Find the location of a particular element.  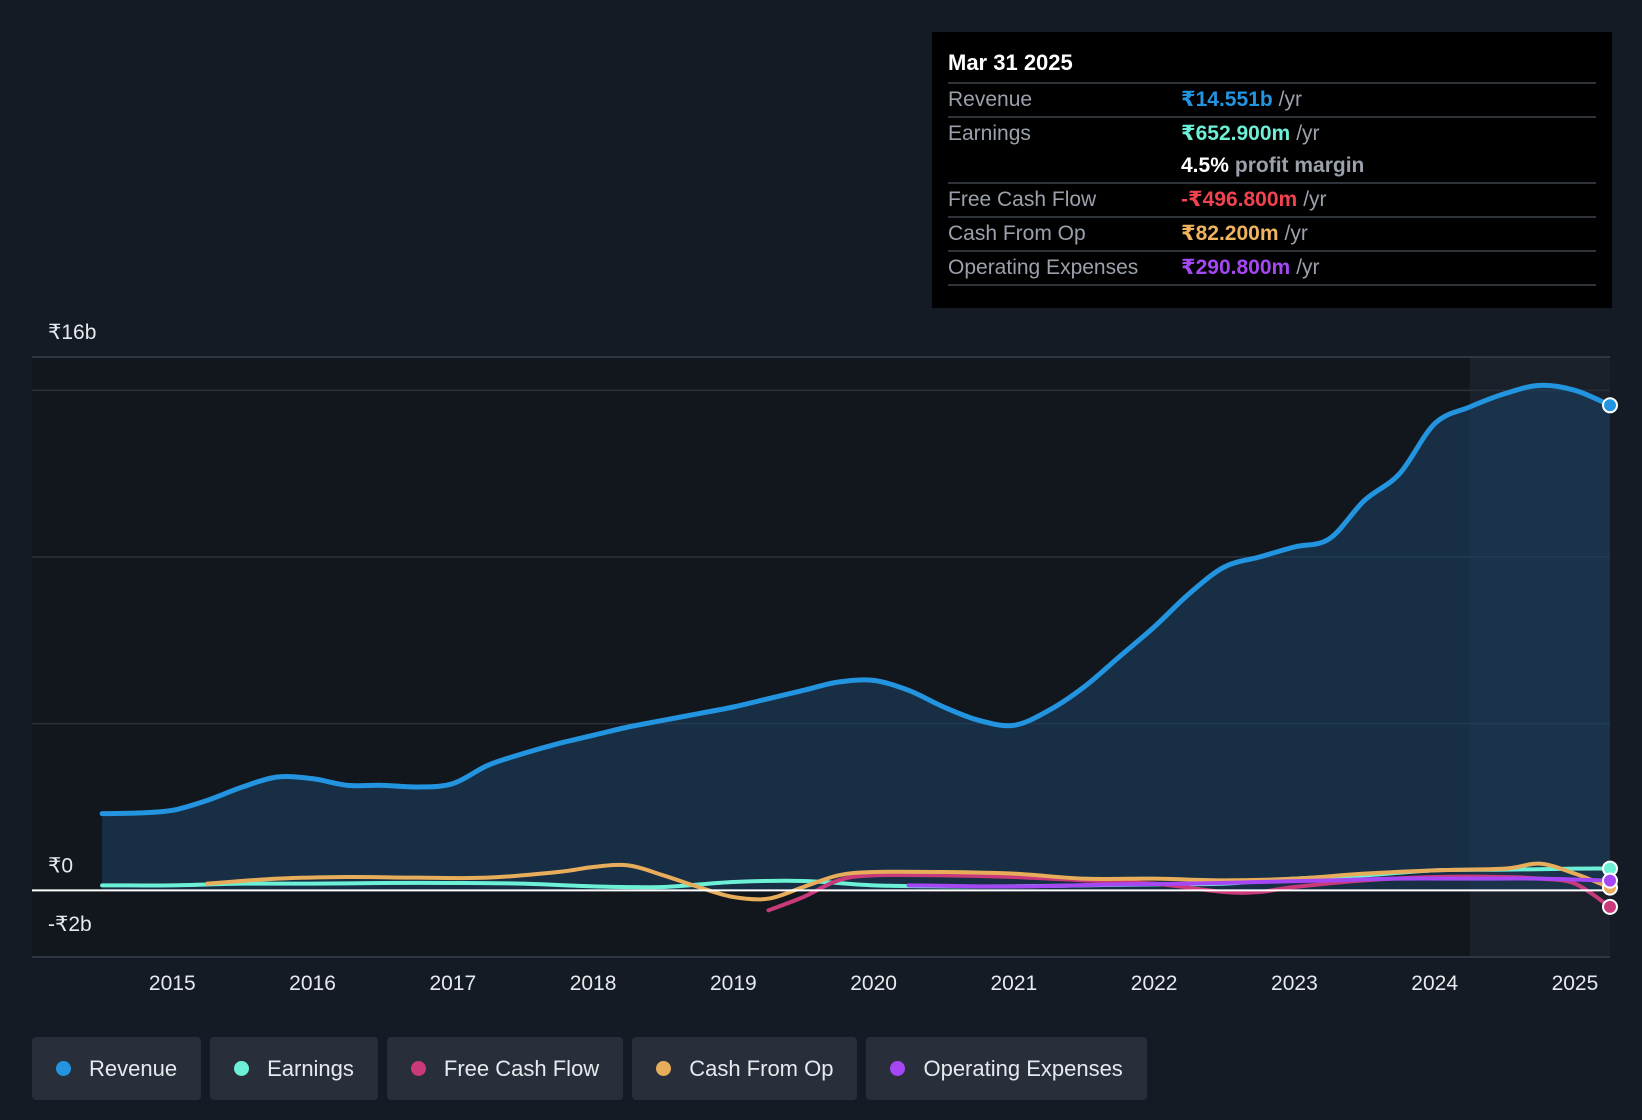

end-markers is located at coordinates (1610, 656).